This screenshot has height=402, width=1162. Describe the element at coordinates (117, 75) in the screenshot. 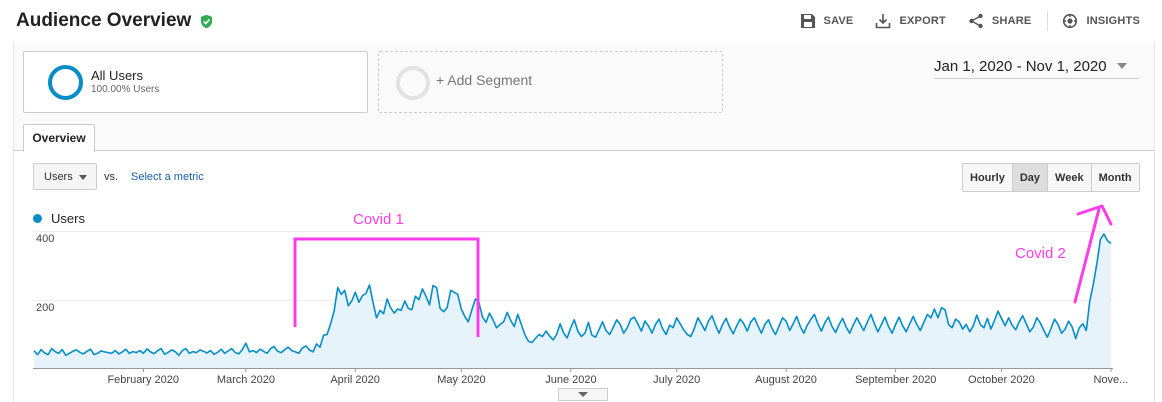

I see `segment-name: All Users` at that location.